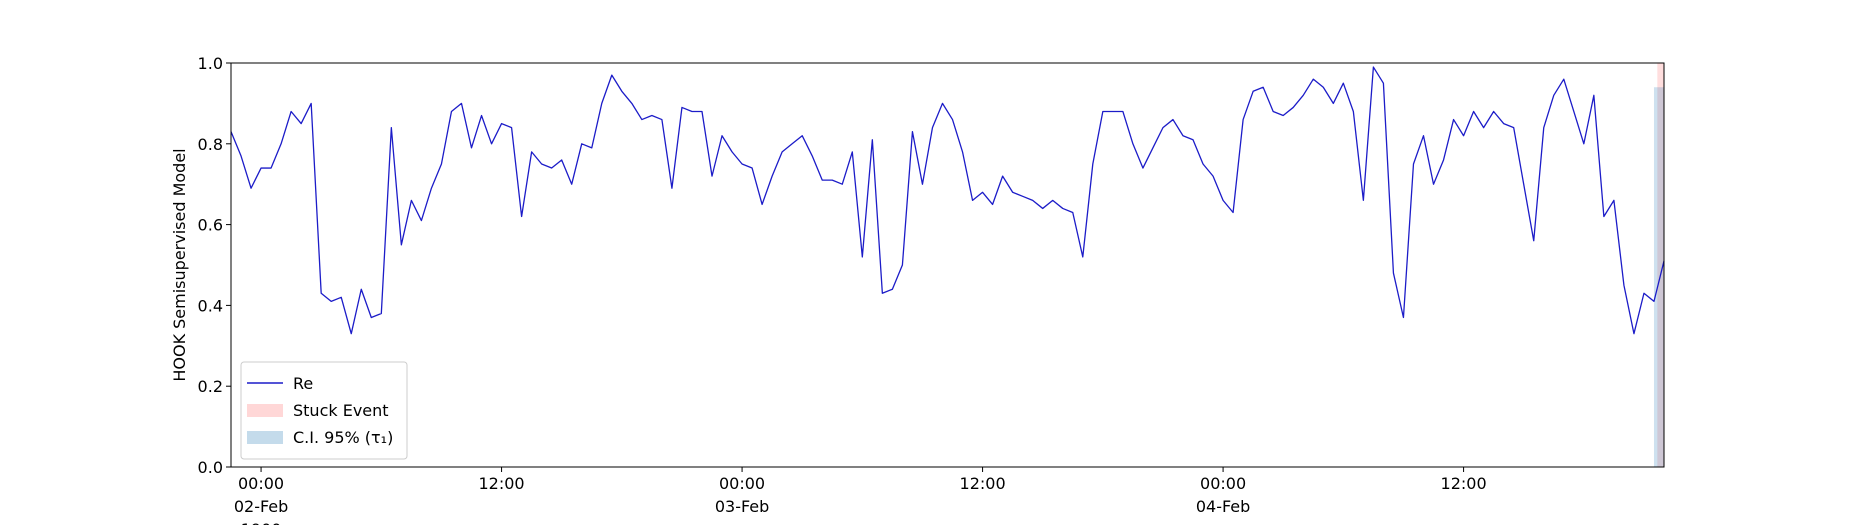  I want to click on y-tick-label: 0.0, so click(210, 467).